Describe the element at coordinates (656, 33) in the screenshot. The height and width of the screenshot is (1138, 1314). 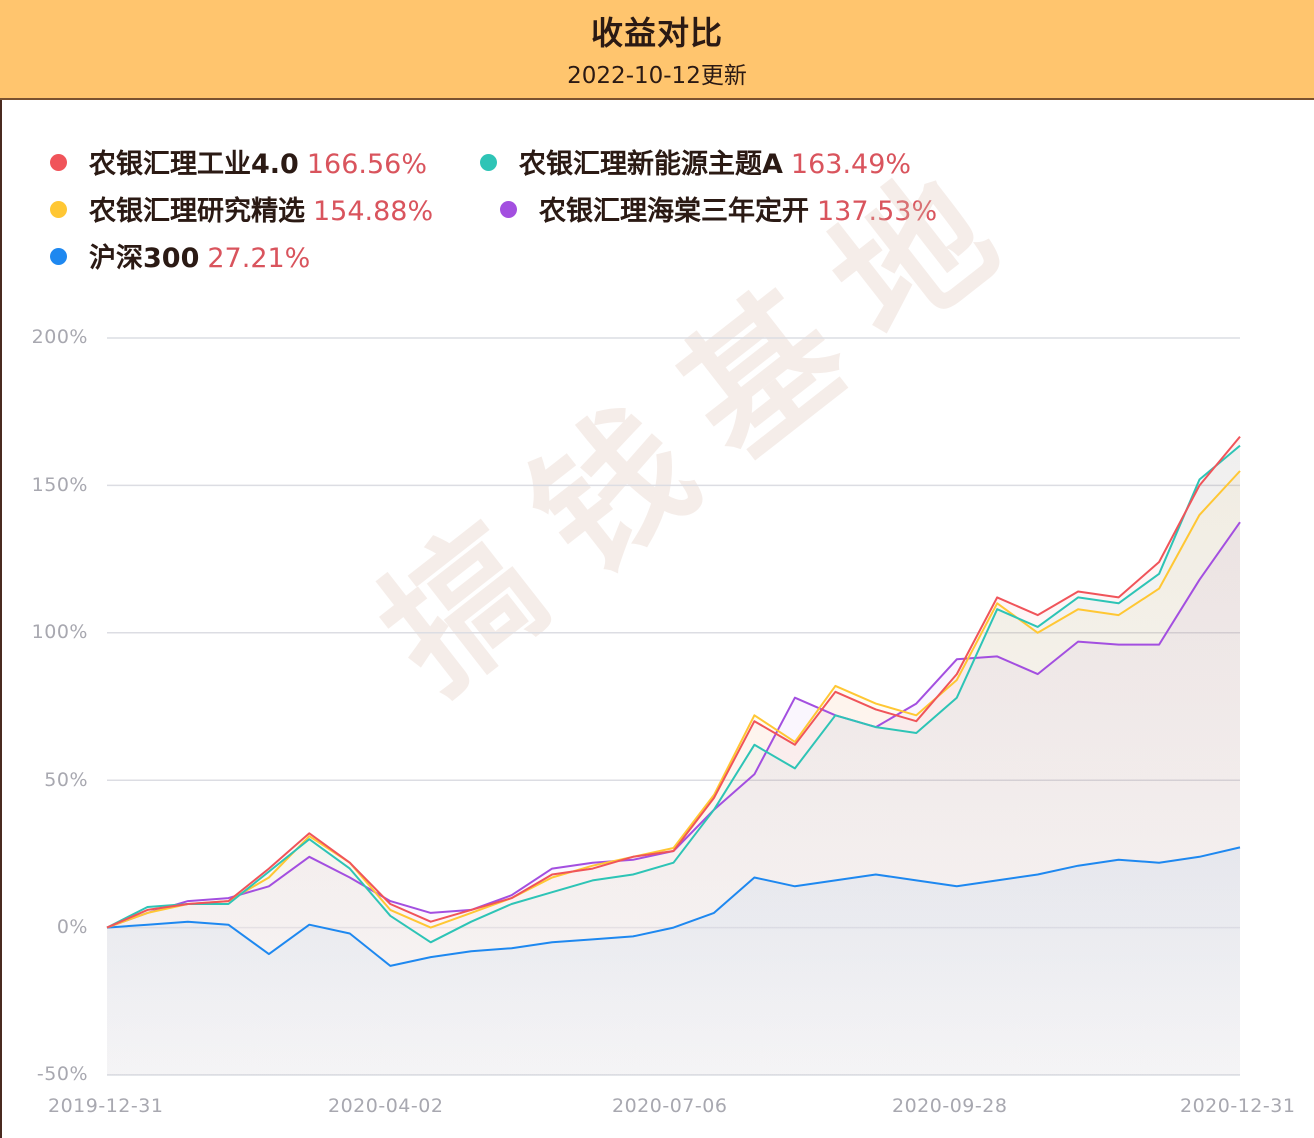
I see `chart-title: 收益对比` at that location.